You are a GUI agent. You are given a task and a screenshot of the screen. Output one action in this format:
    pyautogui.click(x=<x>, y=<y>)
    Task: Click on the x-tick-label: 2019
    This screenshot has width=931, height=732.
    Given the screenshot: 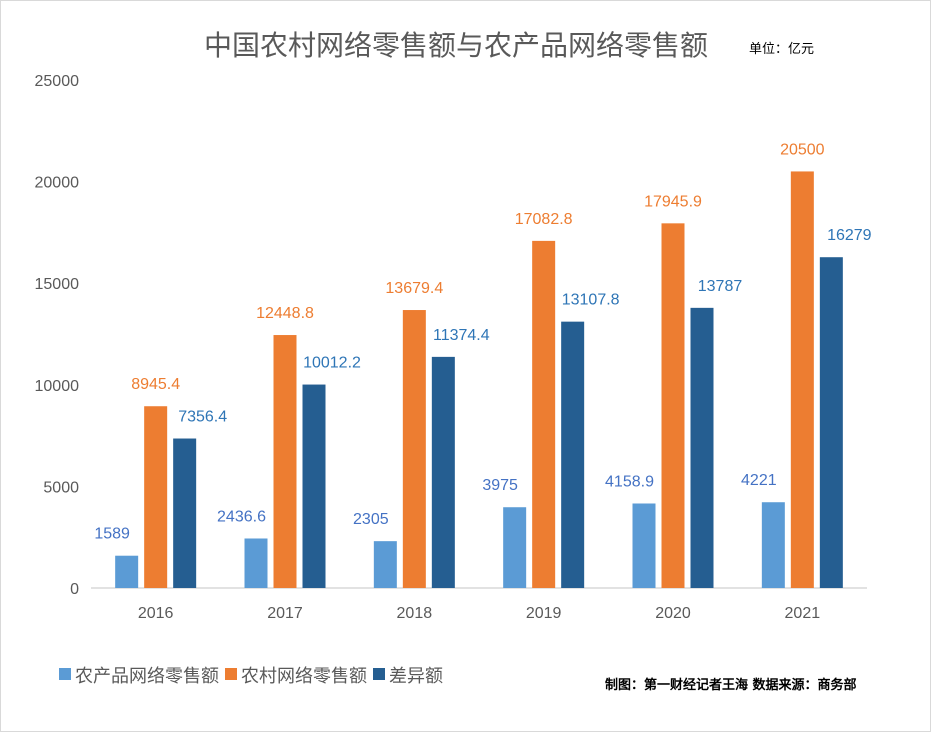 What is the action you would take?
    pyautogui.click(x=544, y=613)
    